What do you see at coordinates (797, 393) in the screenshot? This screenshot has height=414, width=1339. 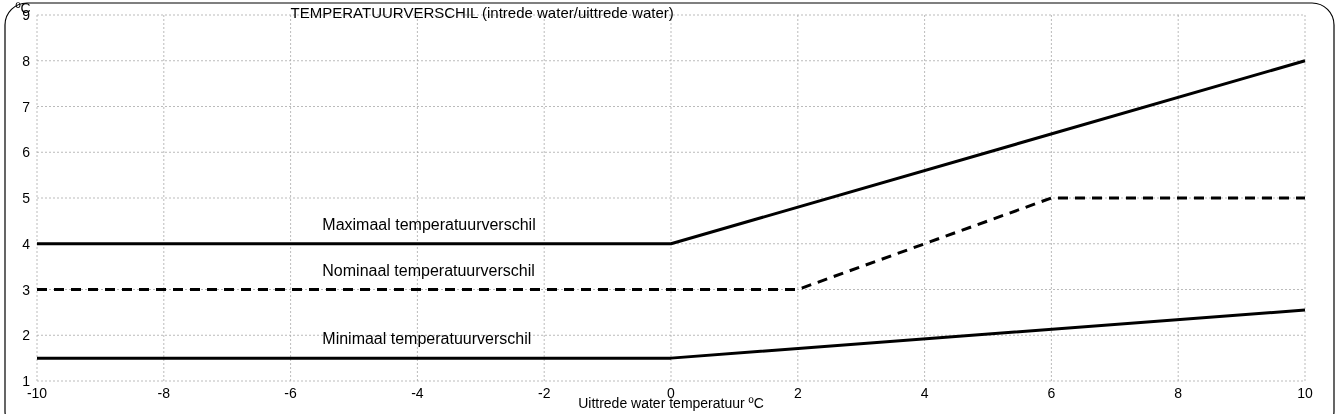 I see `x-tick-label: 2` at bounding box center [797, 393].